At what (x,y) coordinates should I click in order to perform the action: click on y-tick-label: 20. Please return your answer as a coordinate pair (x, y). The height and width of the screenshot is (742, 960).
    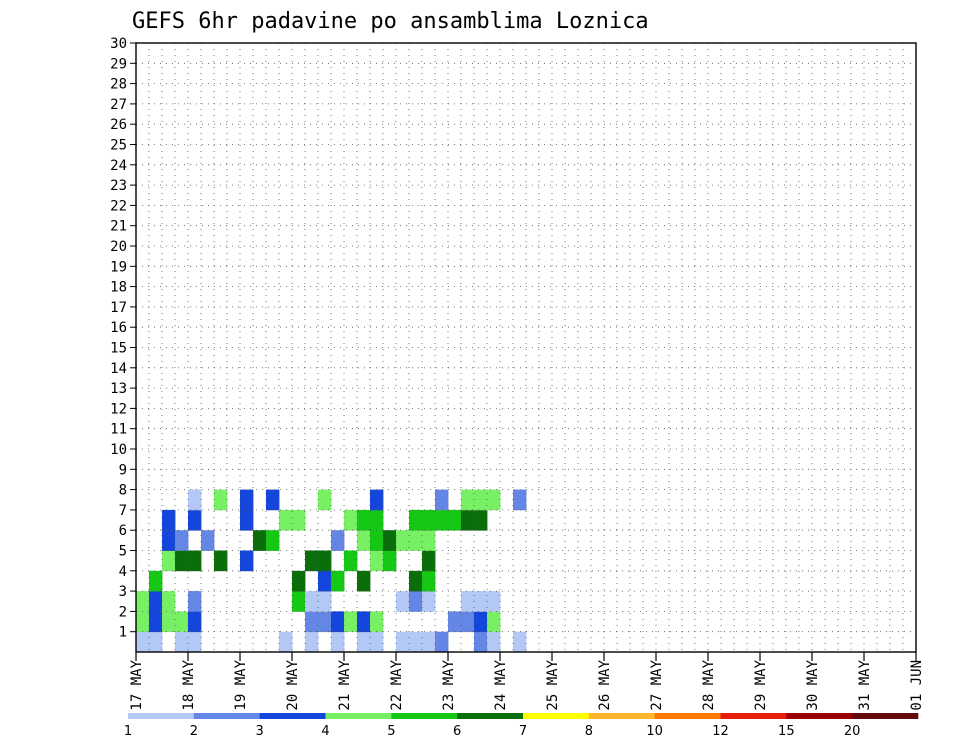
    Looking at the image, I should click on (118, 247).